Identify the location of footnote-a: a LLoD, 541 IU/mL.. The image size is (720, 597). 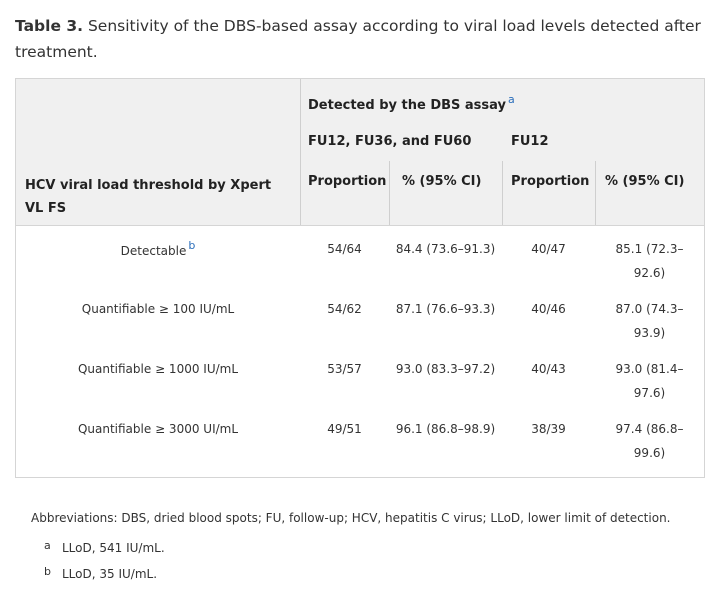
(104, 547).